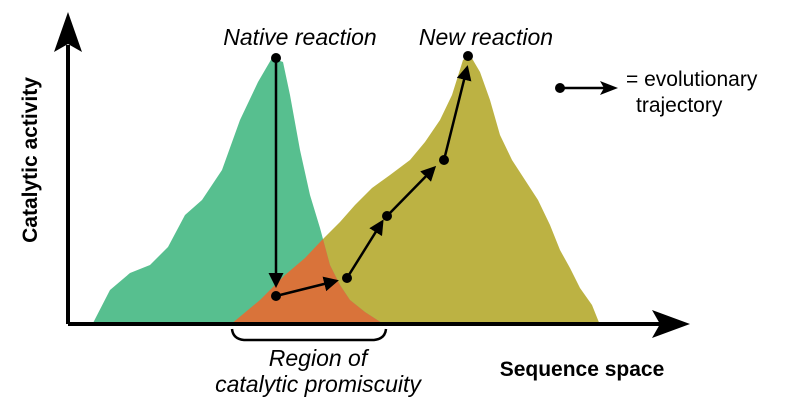 The width and height of the screenshot is (790, 407). Describe the element at coordinates (299, 37) in the screenshot. I see `native-reaction-label: Native reaction` at that location.